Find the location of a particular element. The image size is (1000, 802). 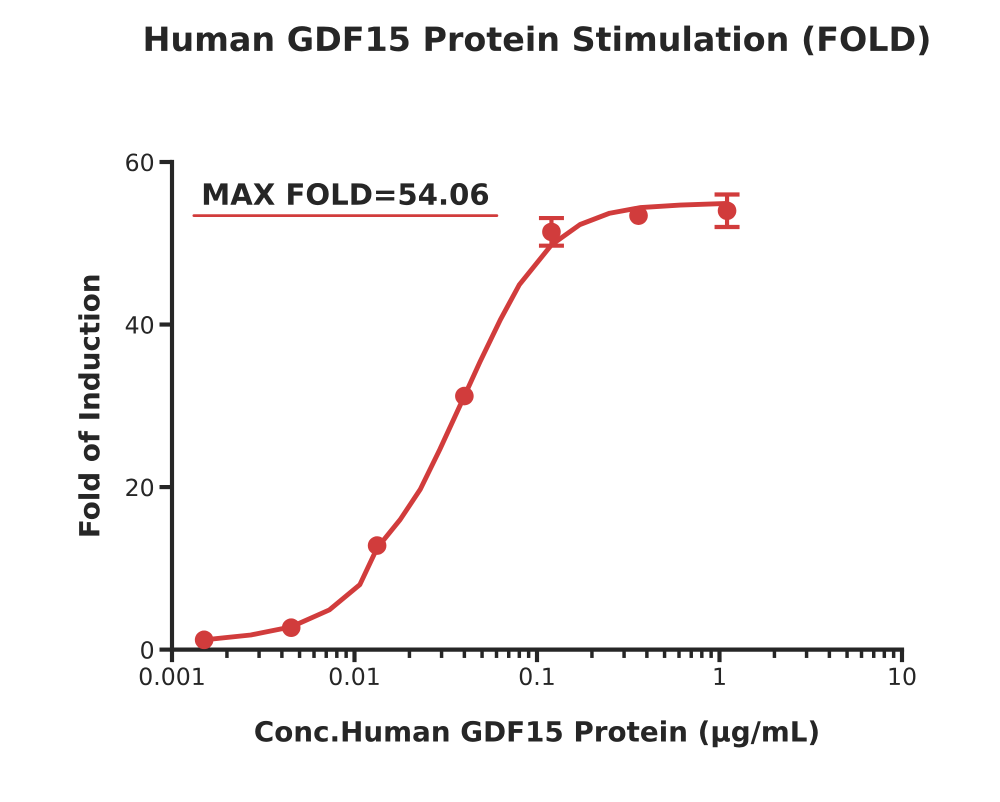

y-tick-label: 20 is located at coordinates (140, 487).